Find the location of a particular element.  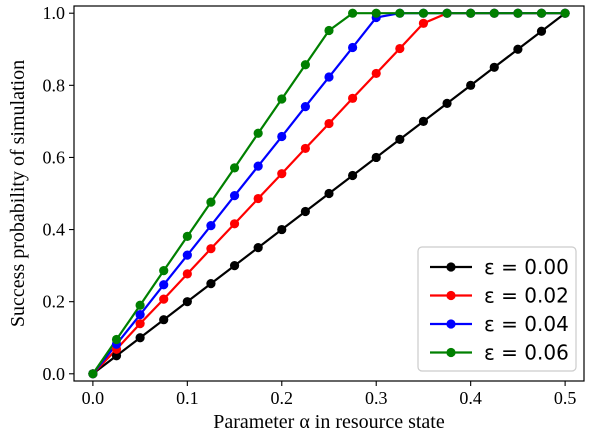

y-tick-label: 0.4 is located at coordinates (54, 230).